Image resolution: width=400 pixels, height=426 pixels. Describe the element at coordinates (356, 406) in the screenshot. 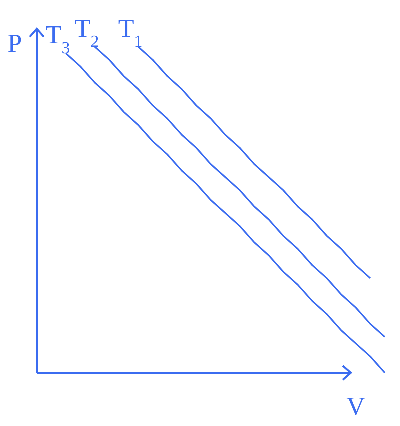

I see `x-axis-title: V` at that location.